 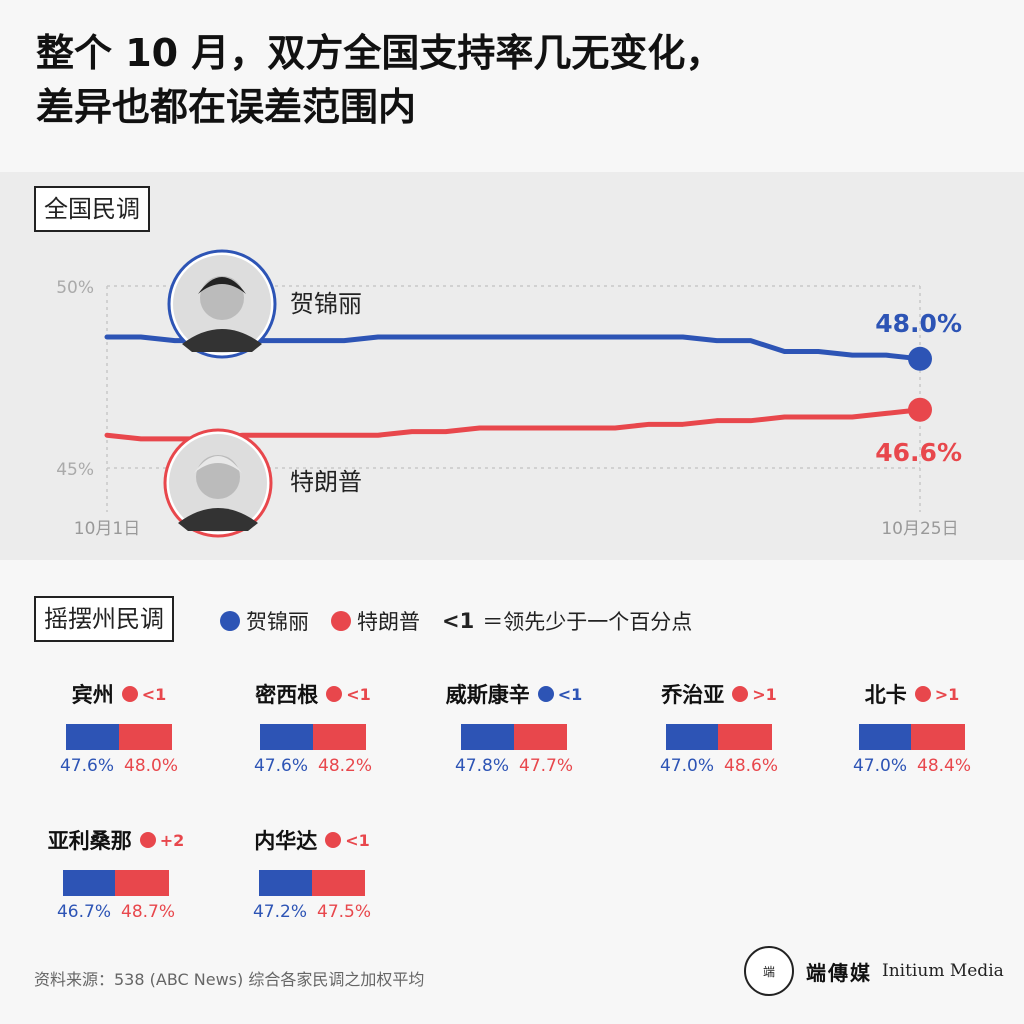 What do you see at coordinates (92, 695) in the screenshot?
I see `state-name: 宾州` at bounding box center [92, 695].